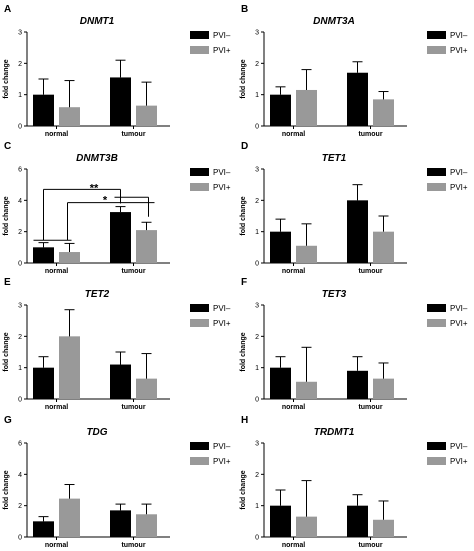  What do you see at coordinates (117, 344) in the screenshot?
I see `panel-e: E TET2 fold change 0 1 2 3 normal tumour PVI– PVI+` at bounding box center [117, 344].